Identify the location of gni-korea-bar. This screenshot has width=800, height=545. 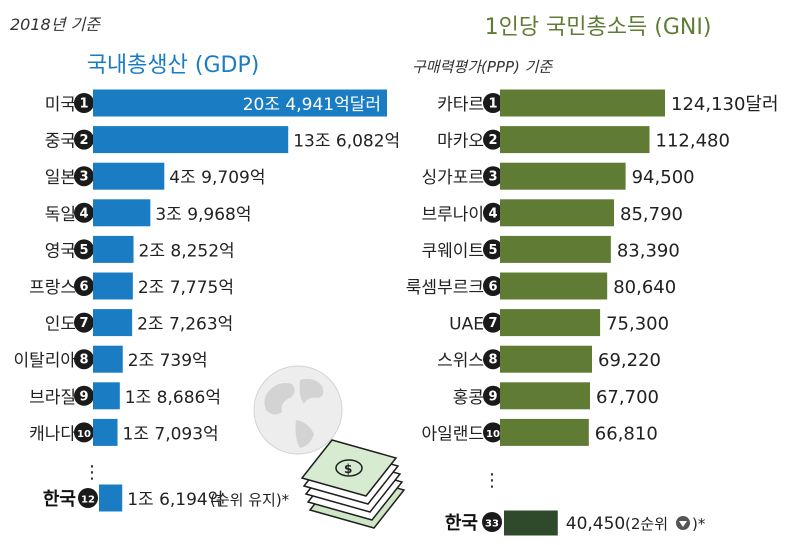
(531, 523).